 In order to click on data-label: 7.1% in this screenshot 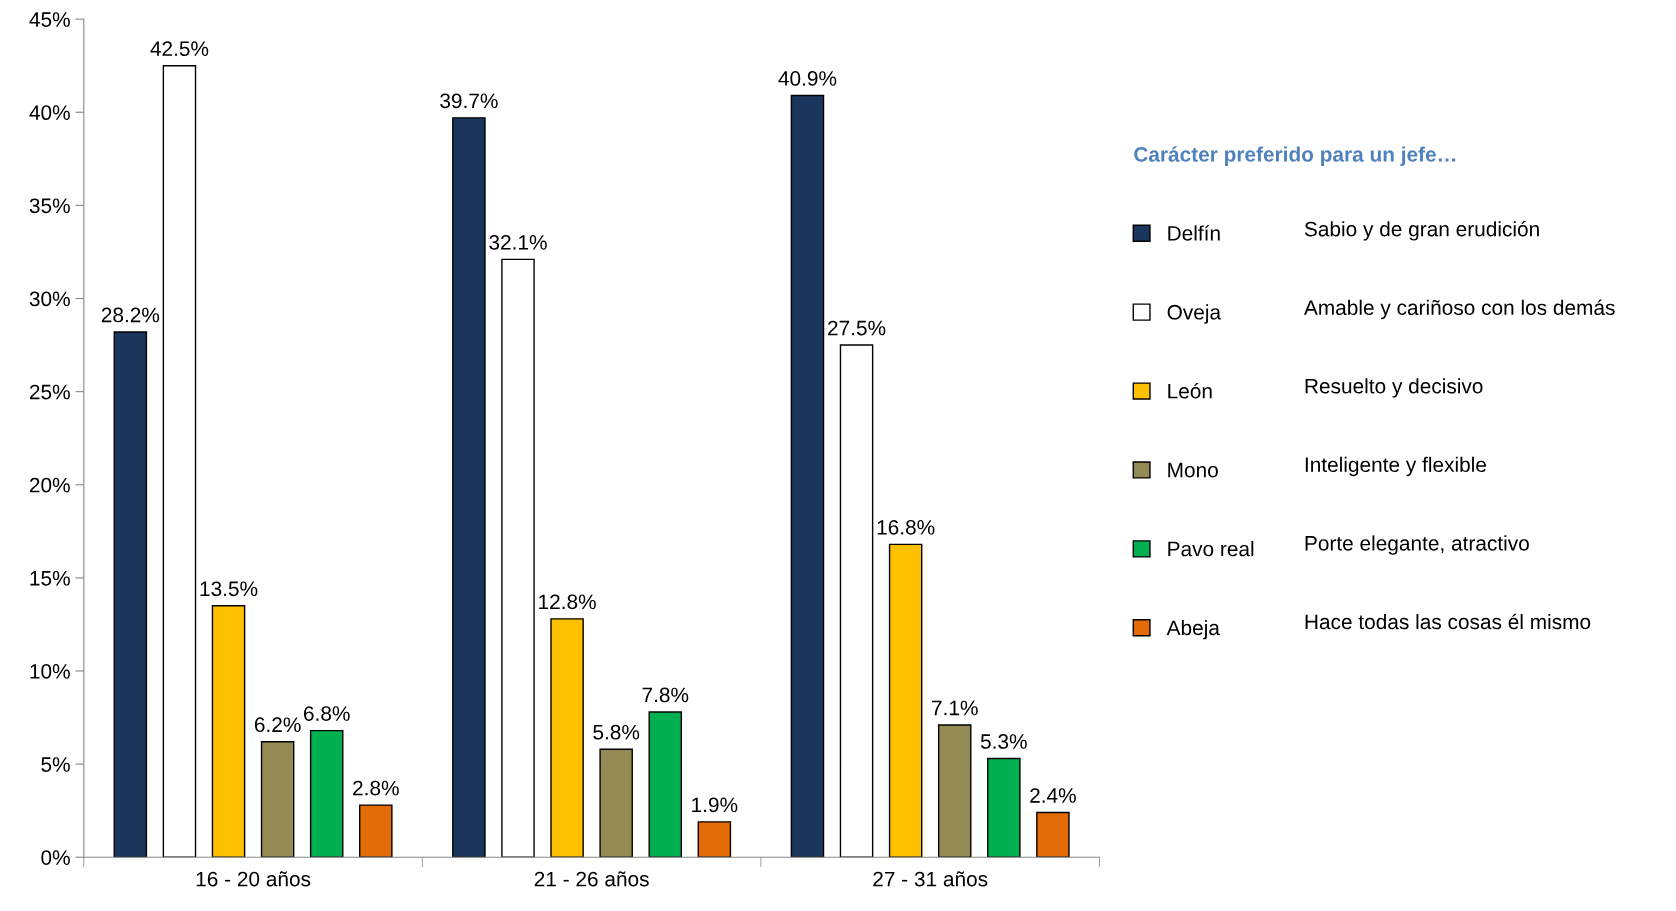, I will do `click(955, 708)`.